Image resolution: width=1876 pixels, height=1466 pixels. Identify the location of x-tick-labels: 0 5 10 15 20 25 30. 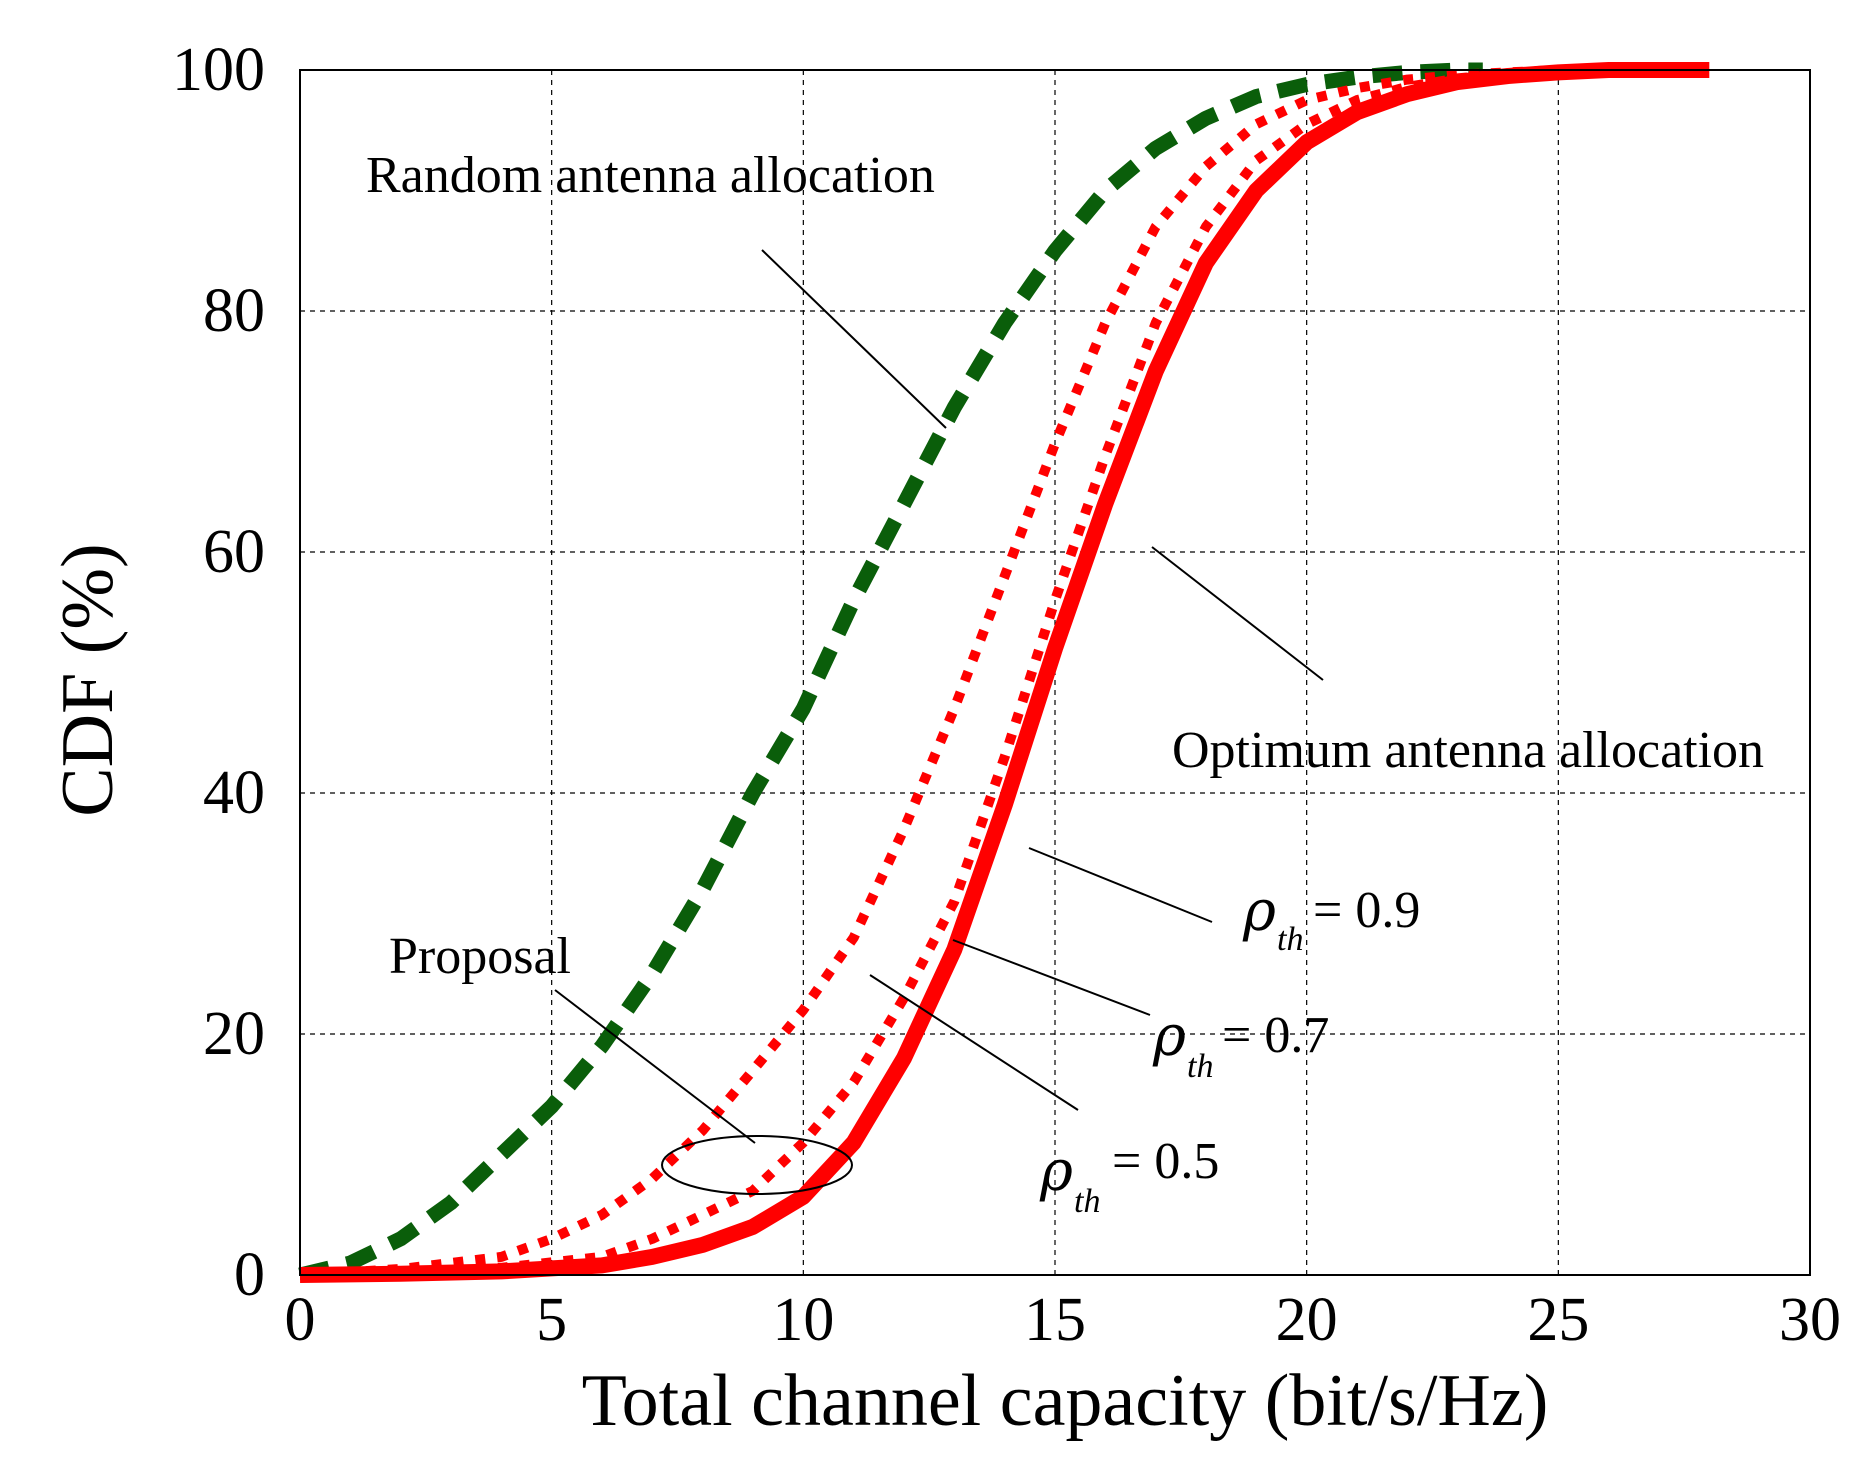
(1063, 1320).